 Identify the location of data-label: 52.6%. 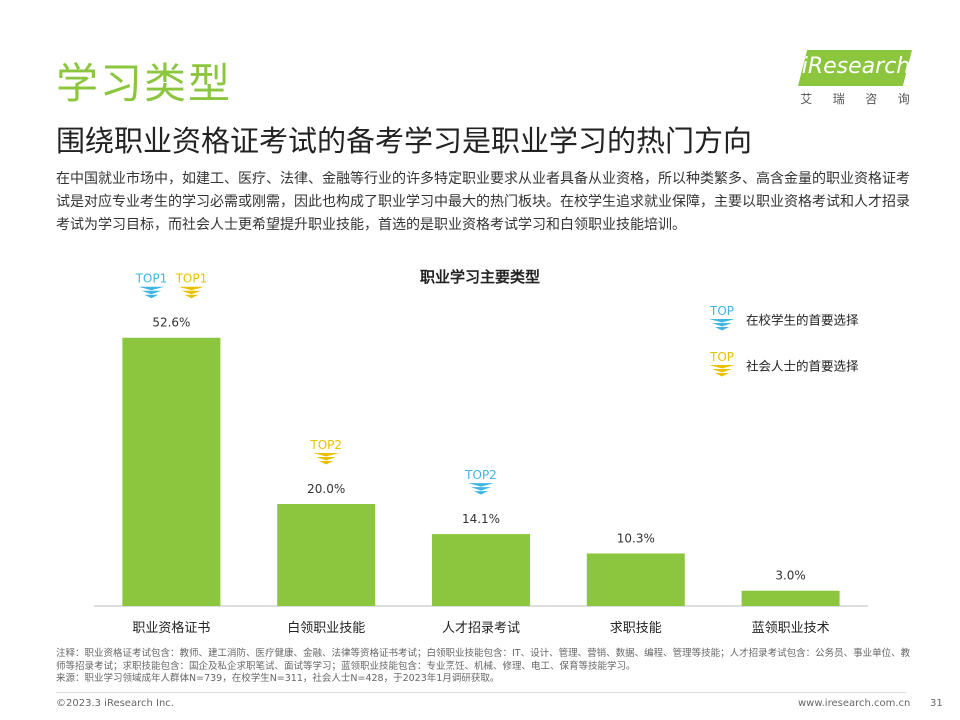
(171, 323).